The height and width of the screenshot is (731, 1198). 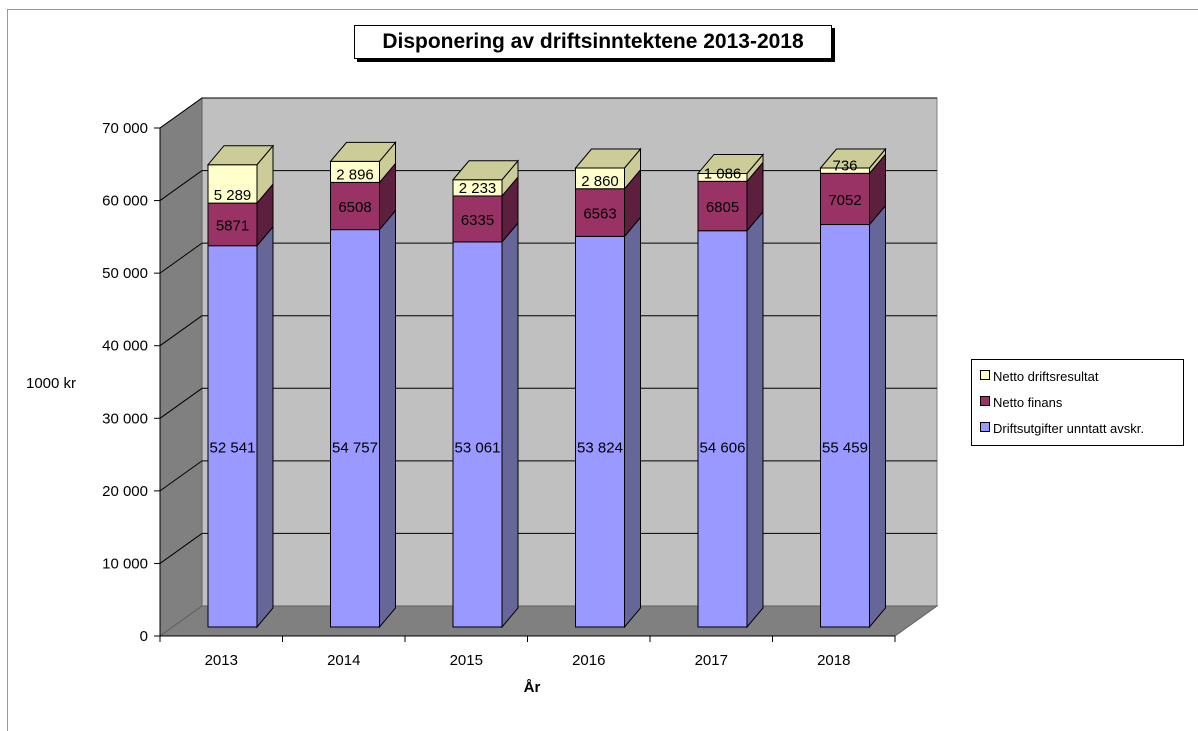 What do you see at coordinates (632, 422) in the screenshot?
I see `bar-side-driftsutgifter-unntatt-avskr-2016` at bounding box center [632, 422].